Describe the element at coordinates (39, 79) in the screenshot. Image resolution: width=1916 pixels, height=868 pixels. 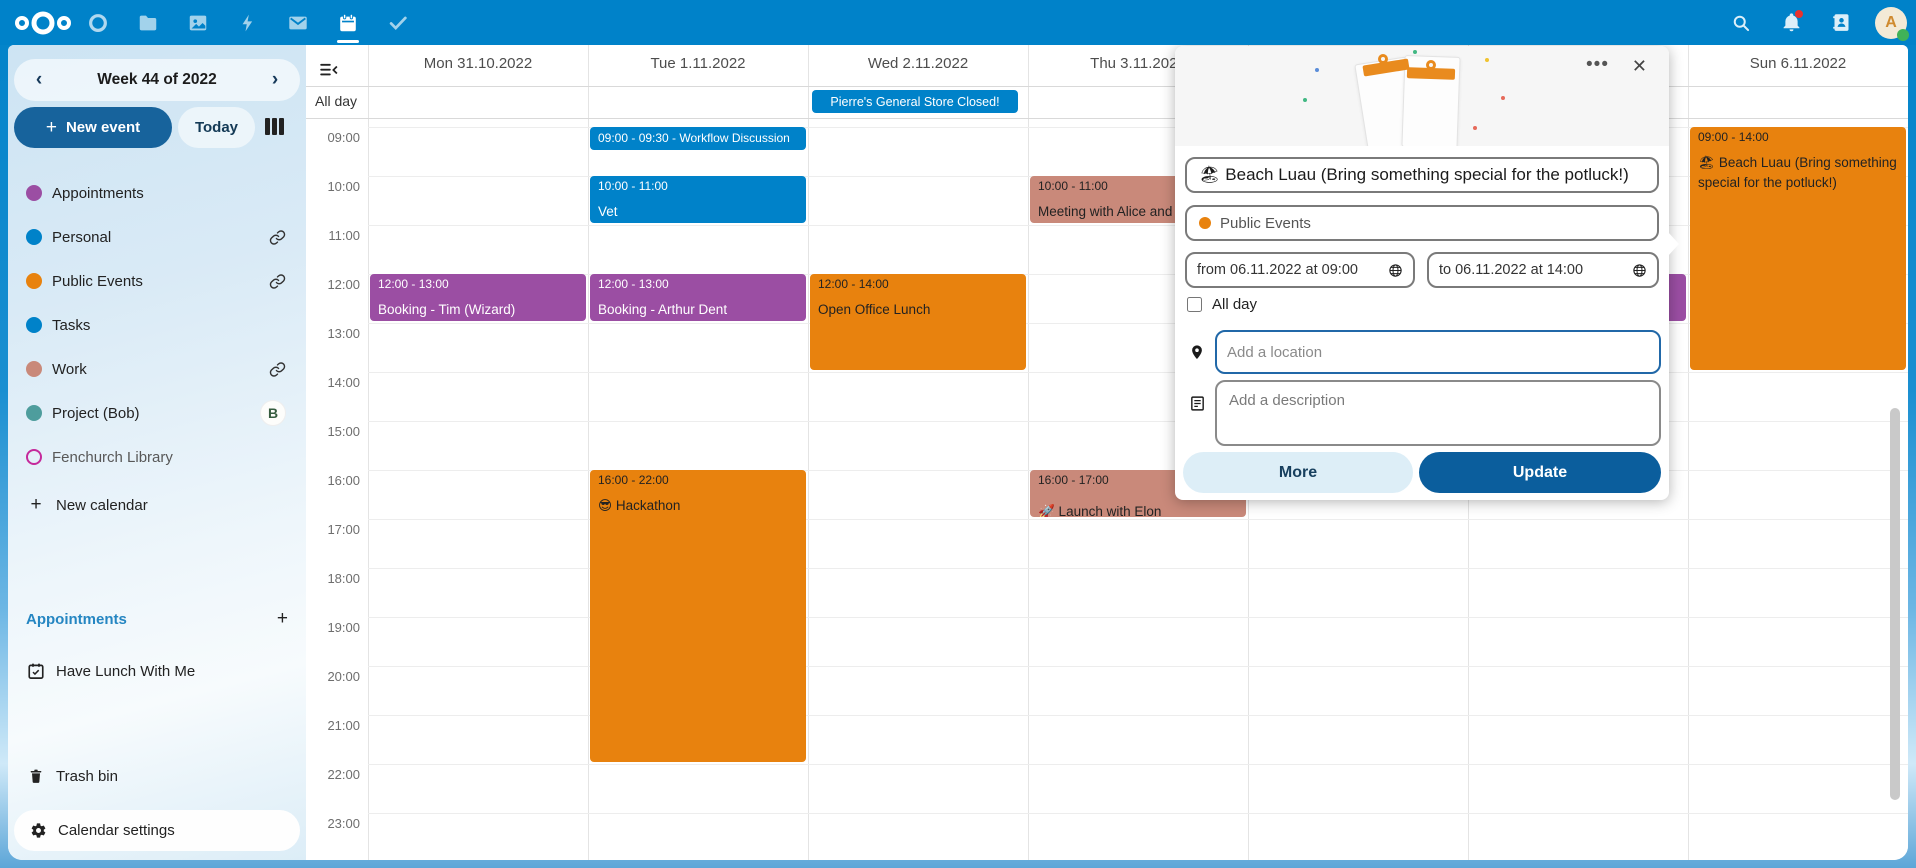
I see `previous-week-button: ‹` at that location.